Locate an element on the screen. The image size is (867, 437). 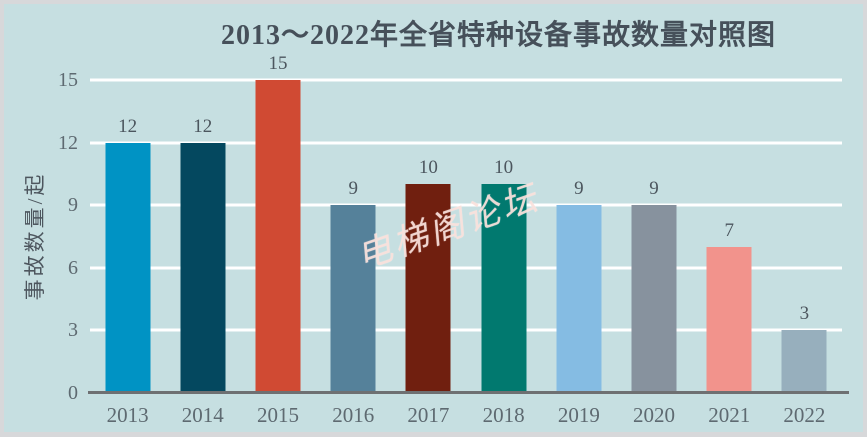
y-tick-12: 12 is located at coordinates (68, 142).